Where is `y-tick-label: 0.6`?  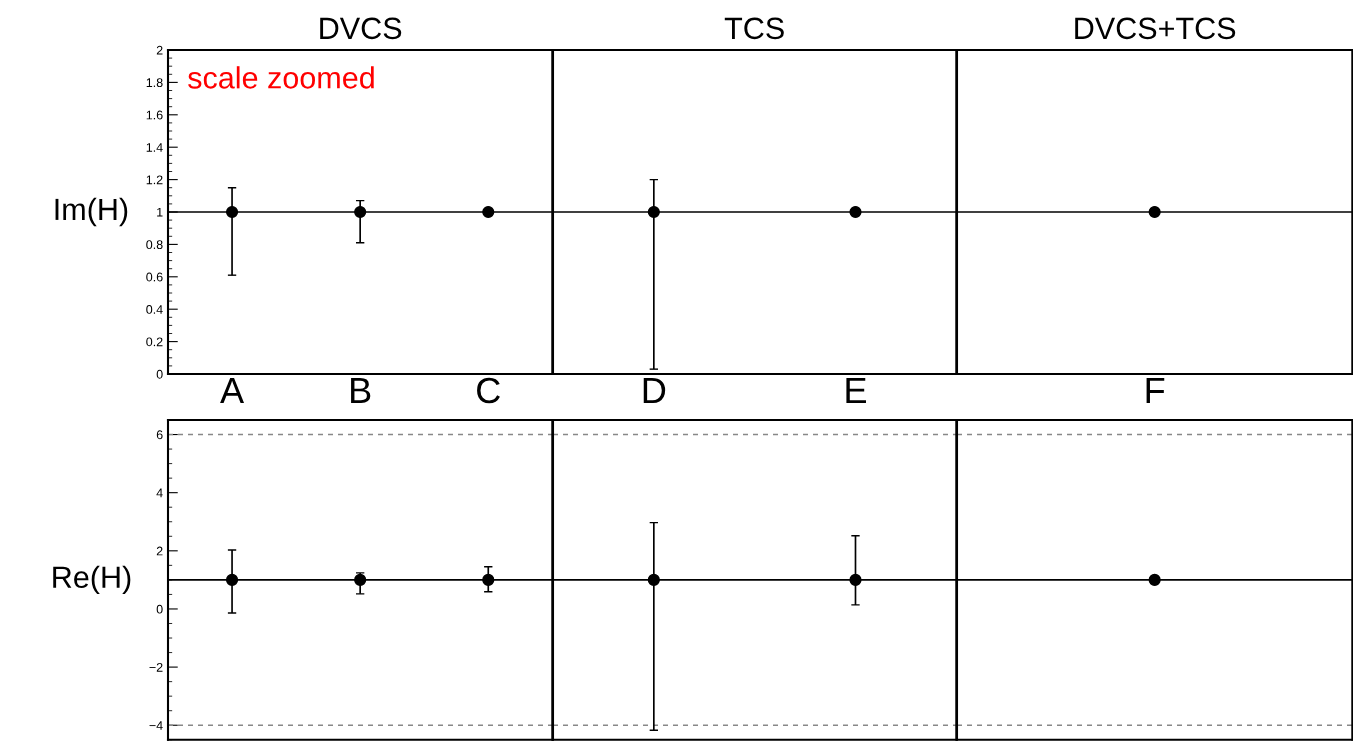
y-tick-label: 0.6 is located at coordinates (154, 277).